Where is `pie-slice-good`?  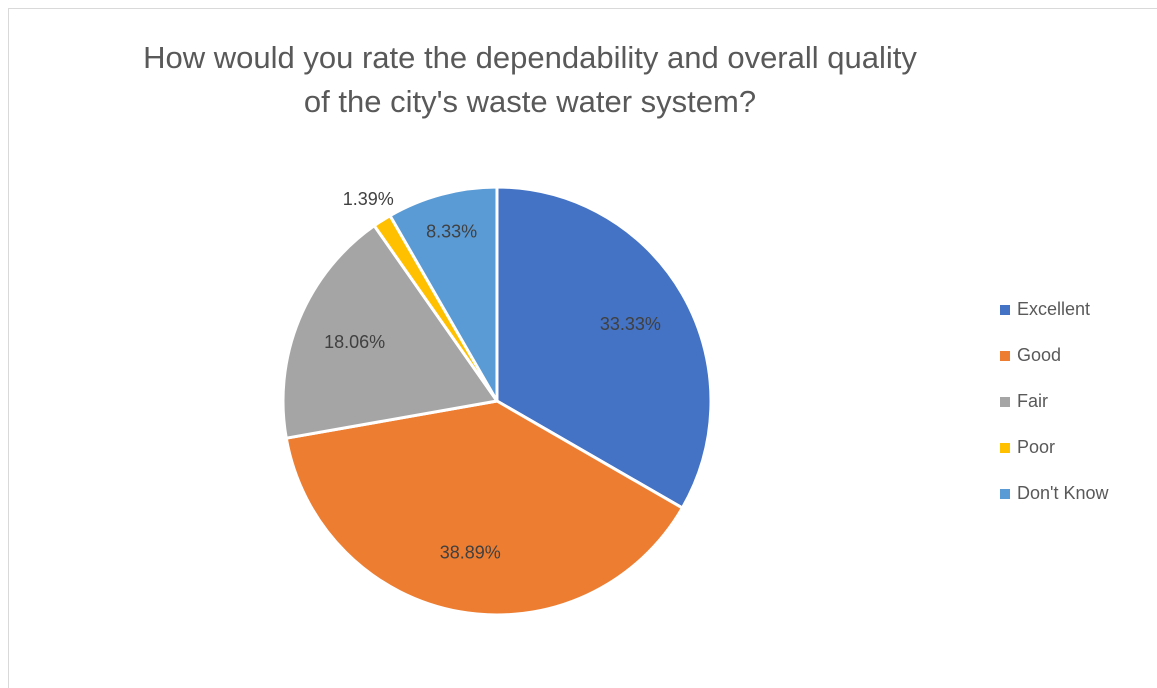 pie-slice-good is located at coordinates (484, 508).